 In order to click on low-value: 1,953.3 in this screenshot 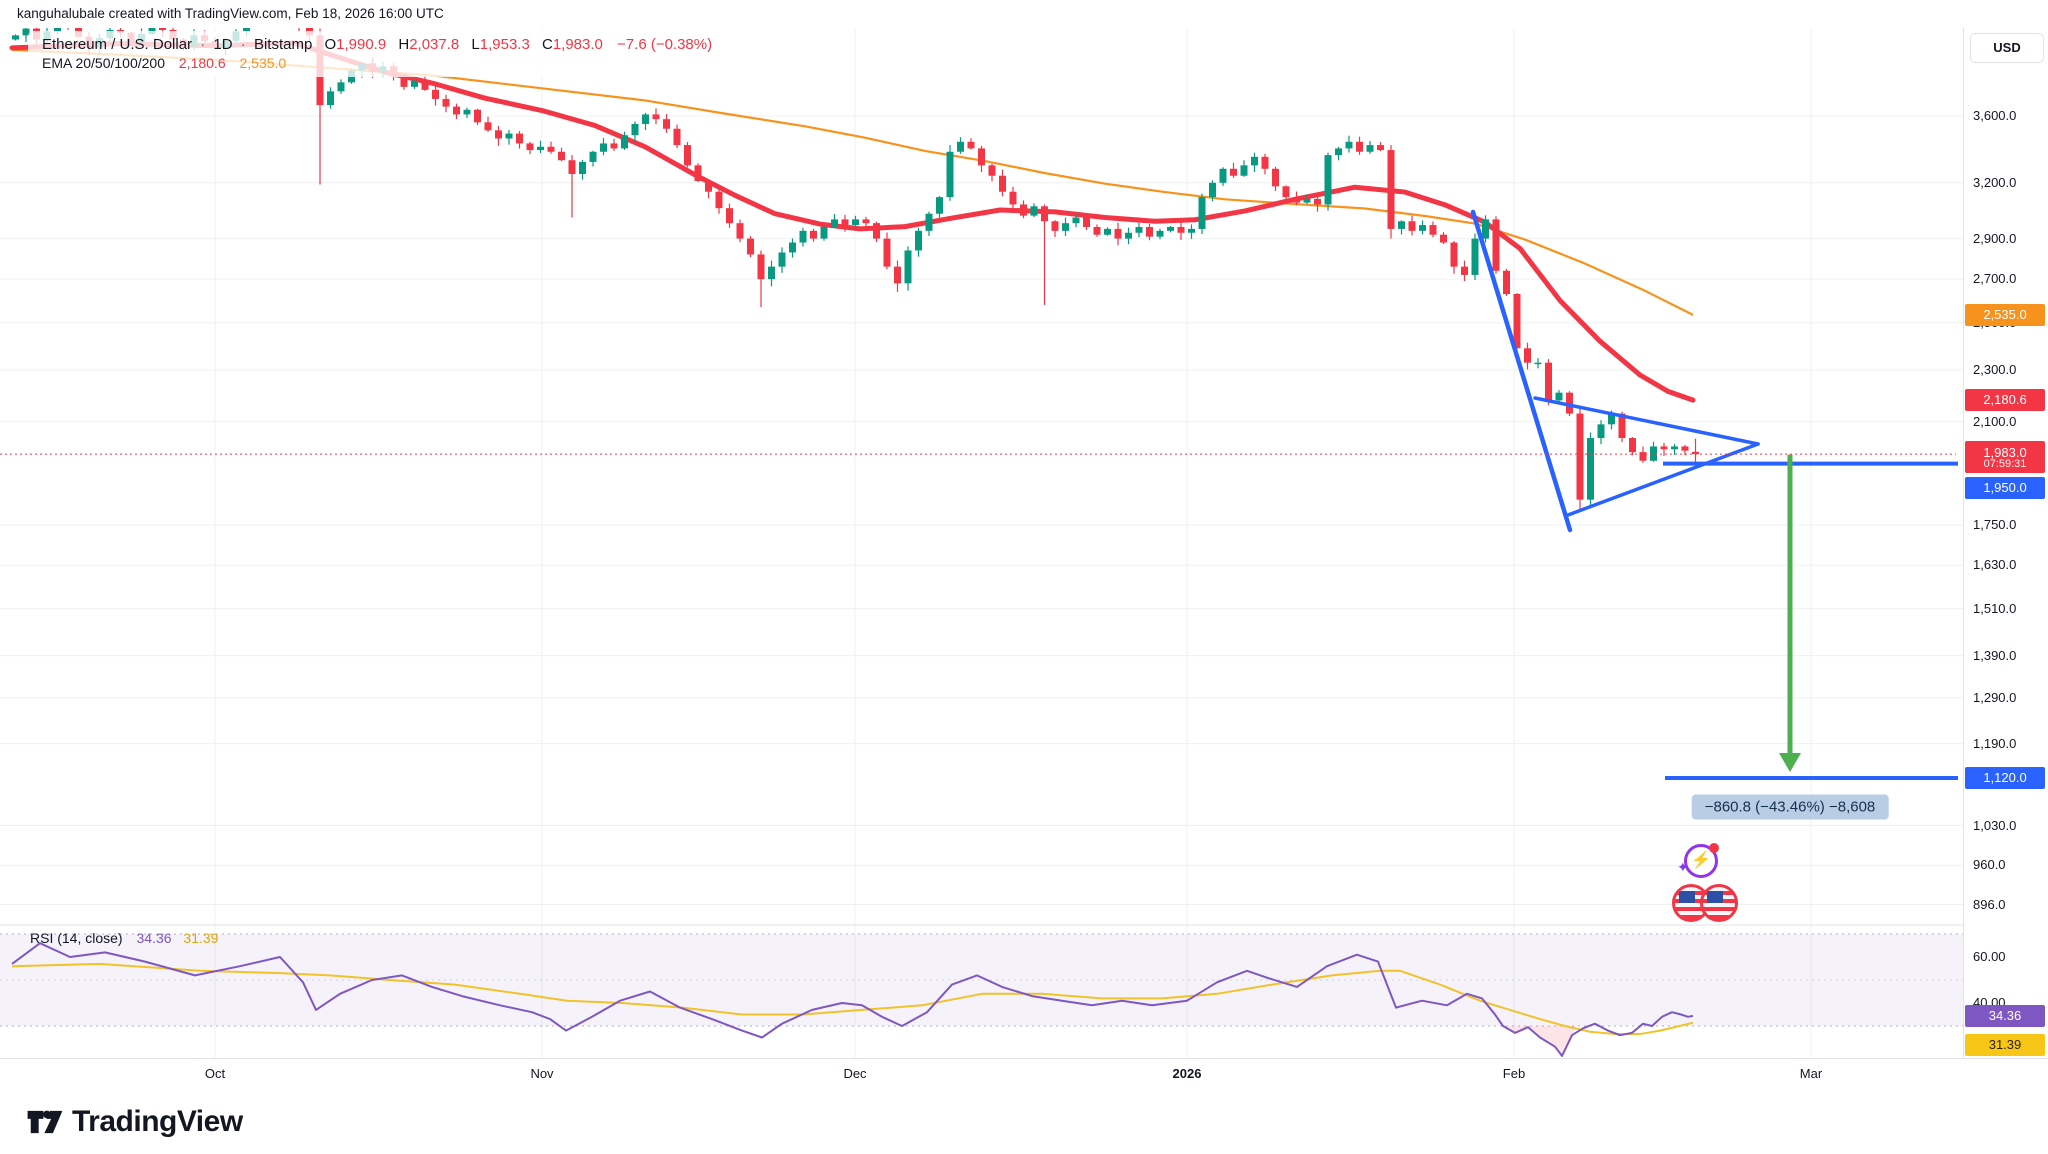, I will do `click(504, 44)`.